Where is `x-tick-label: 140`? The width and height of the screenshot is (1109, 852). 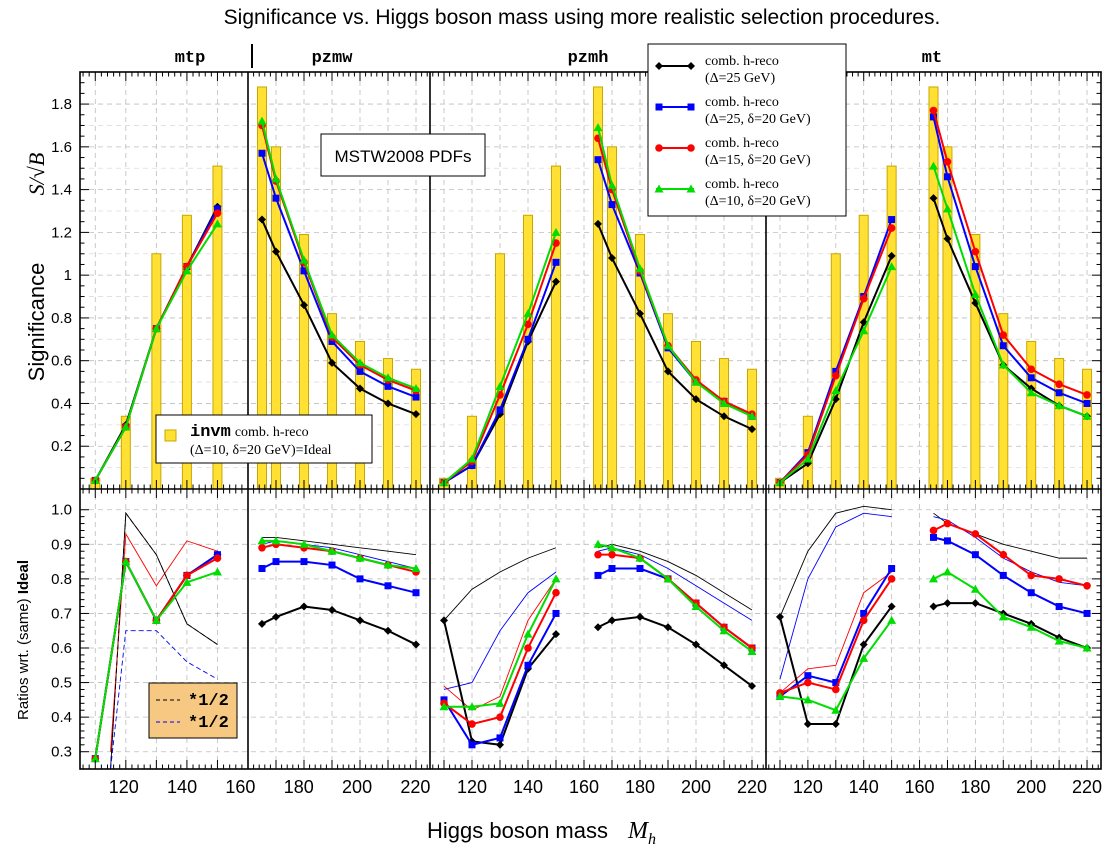 x-tick-label: 140 is located at coordinates (182, 787).